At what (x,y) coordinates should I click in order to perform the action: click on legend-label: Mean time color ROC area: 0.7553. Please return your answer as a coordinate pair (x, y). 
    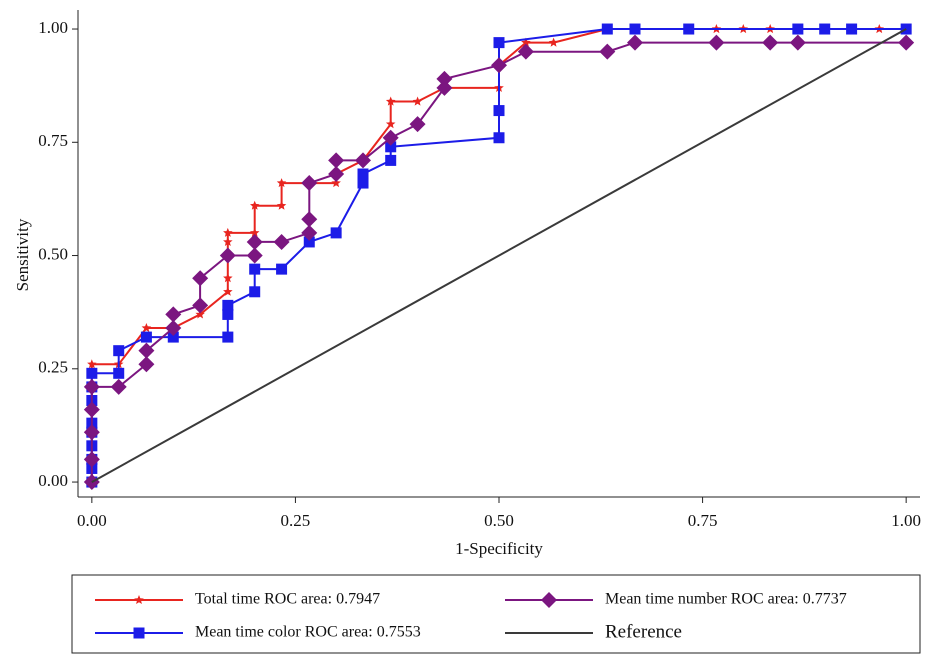
    Looking at the image, I should click on (308, 632).